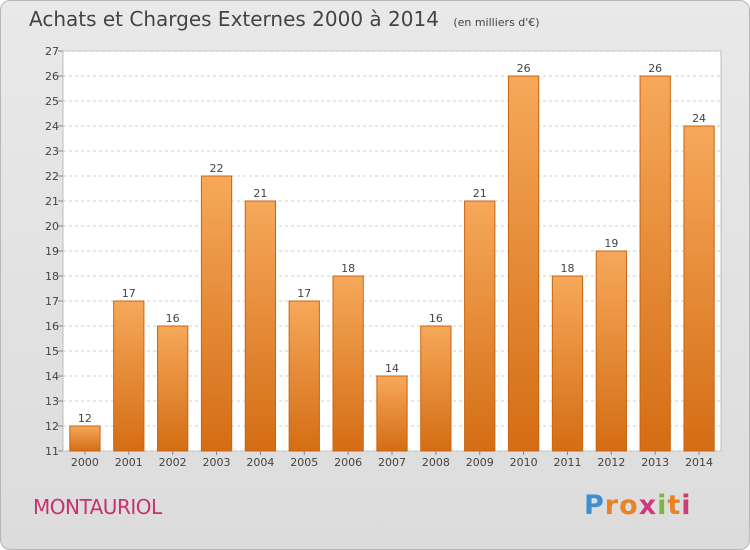 The height and width of the screenshot is (550, 750). Describe the element at coordinates (52, 376) in the screenshot. I see `y-tick-label: 14` at that location.